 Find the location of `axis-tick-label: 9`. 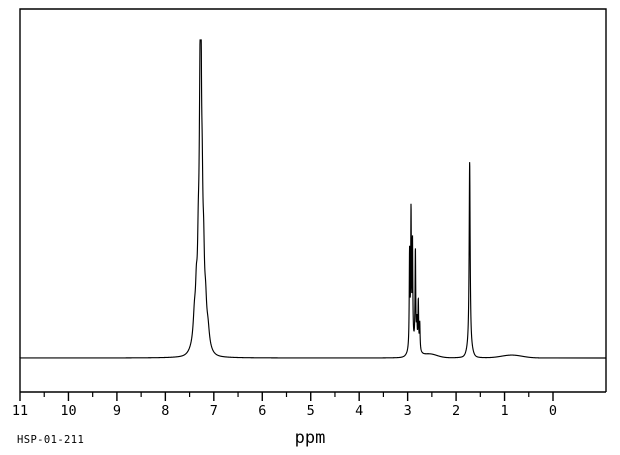

axis-tick-label: 9 is located at coordinates (117, 411).